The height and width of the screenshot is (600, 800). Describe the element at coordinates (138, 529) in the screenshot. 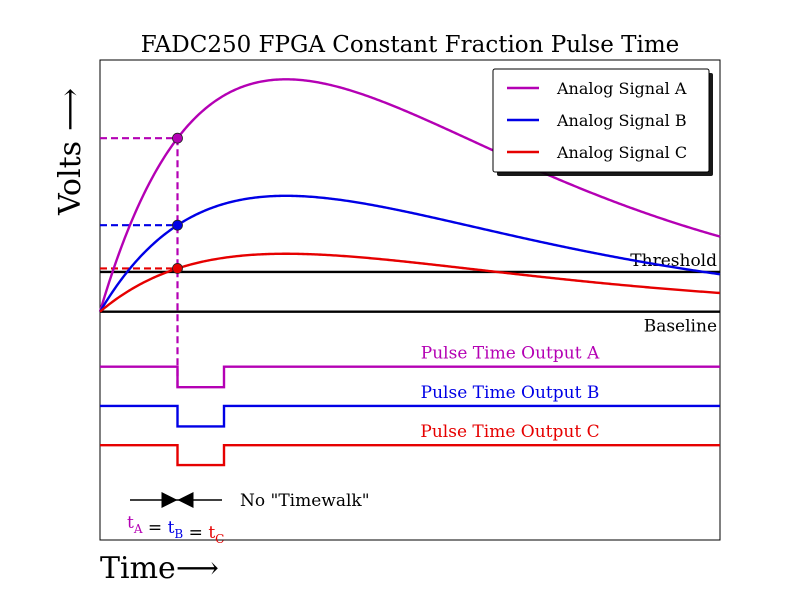

I see `equation-subscript-a: A` at that location.